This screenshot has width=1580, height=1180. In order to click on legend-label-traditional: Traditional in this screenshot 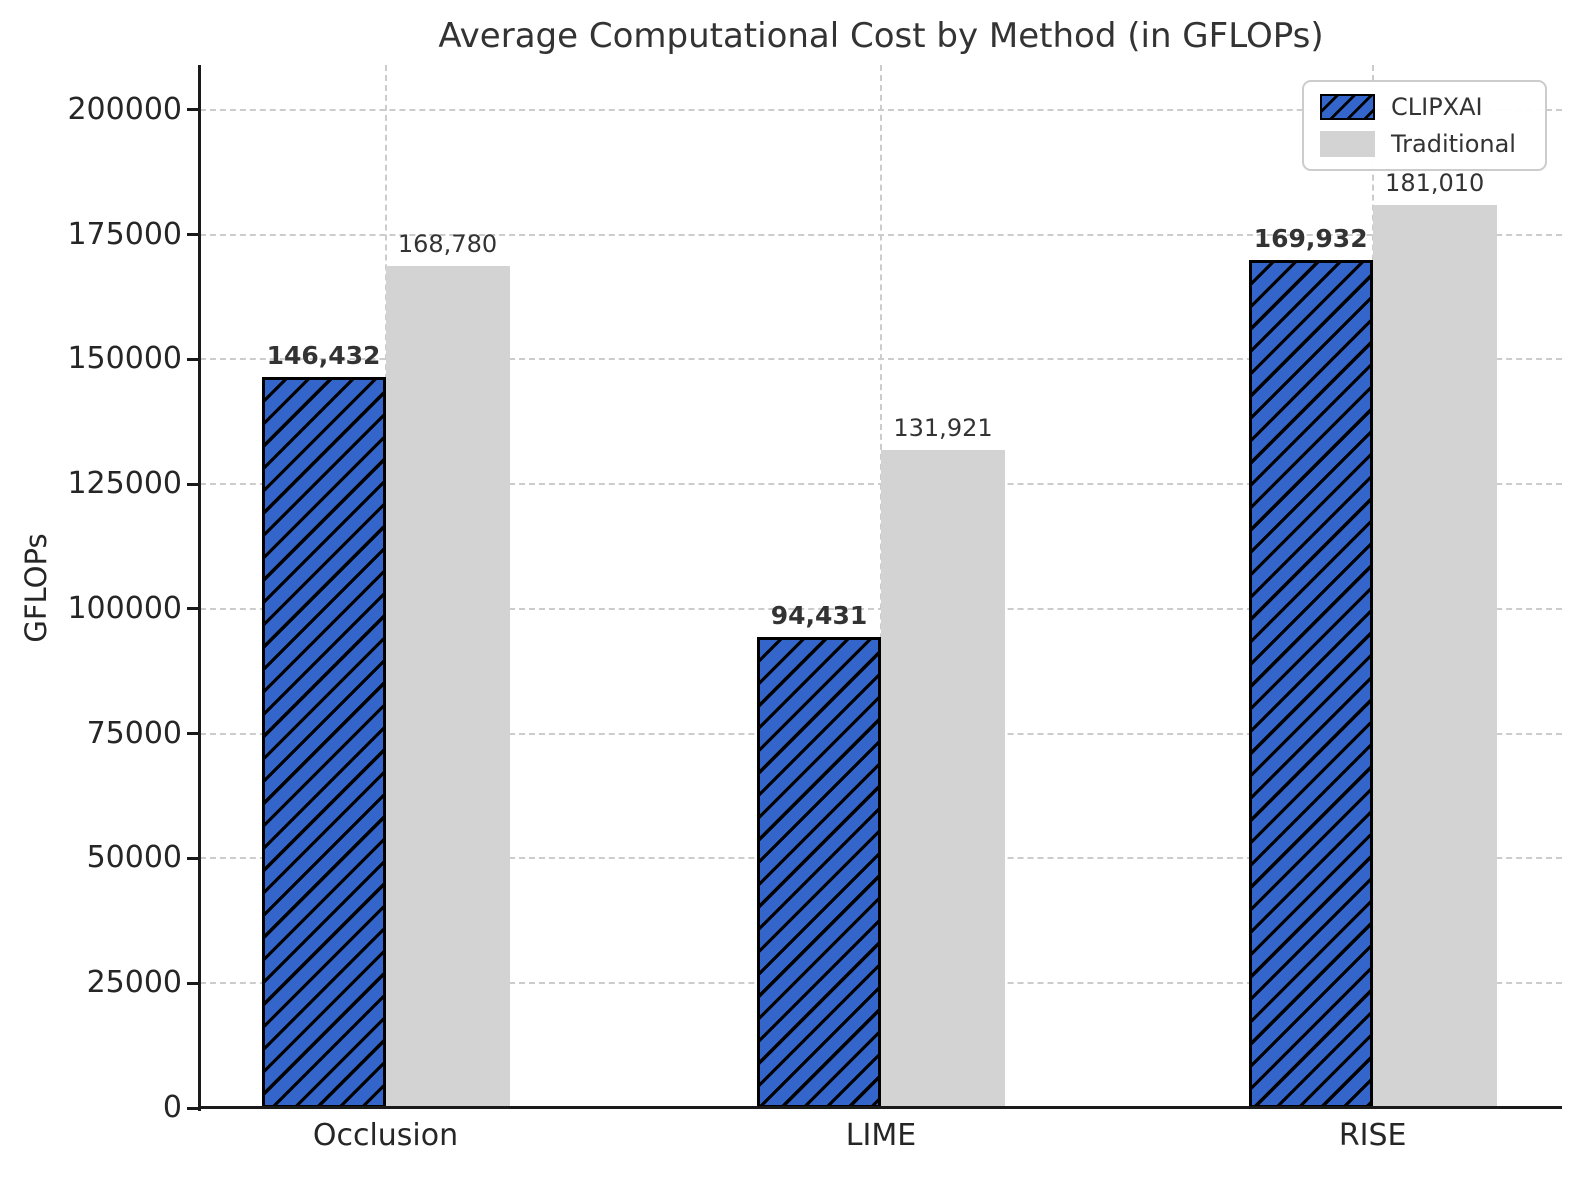, I will do `click(1453, 144)`.